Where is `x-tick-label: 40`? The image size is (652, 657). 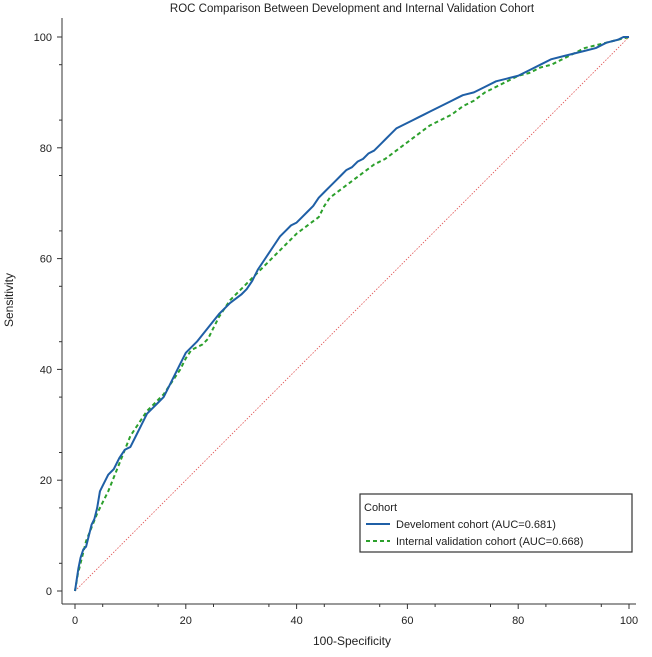 x-tick-label: 40 is located at coordinates (296, 621).